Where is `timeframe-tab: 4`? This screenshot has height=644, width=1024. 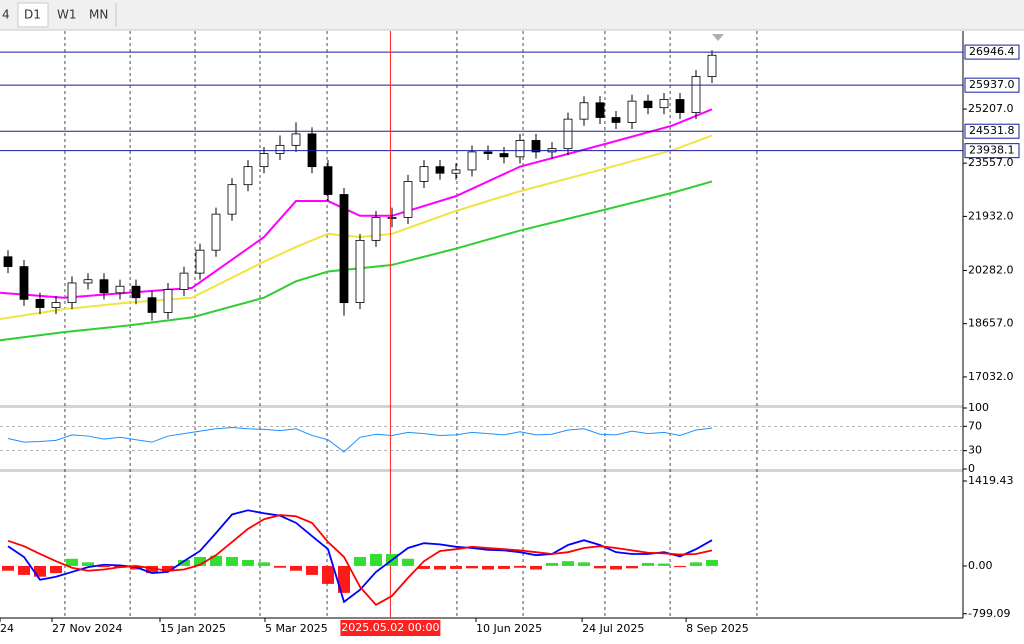 timeframe-tab: 4 is located at coordinates (6, 15).